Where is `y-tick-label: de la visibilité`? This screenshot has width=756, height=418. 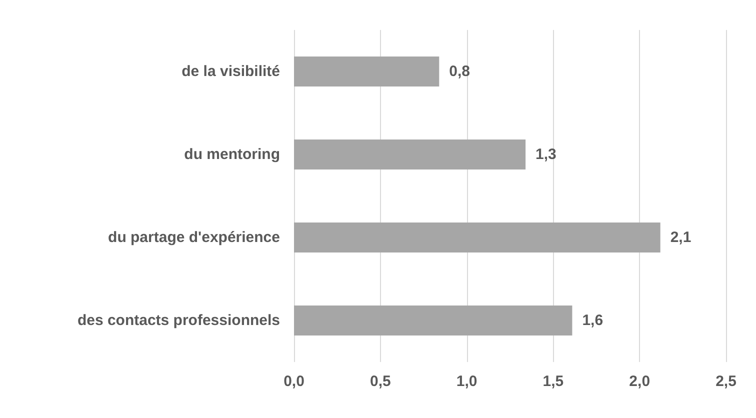 y-tick-label: de la visibilité is located at coordinates (231, 71).